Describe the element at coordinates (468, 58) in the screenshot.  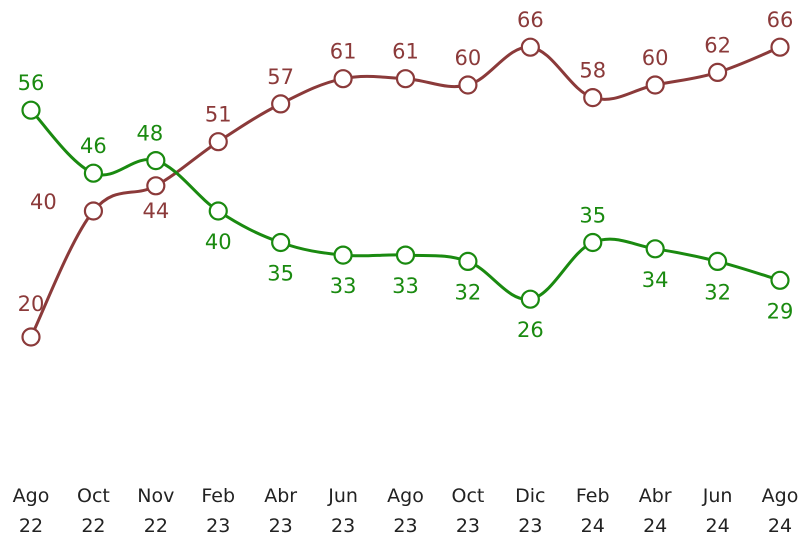
I see `series-1-value-label-8: 60` at that location.